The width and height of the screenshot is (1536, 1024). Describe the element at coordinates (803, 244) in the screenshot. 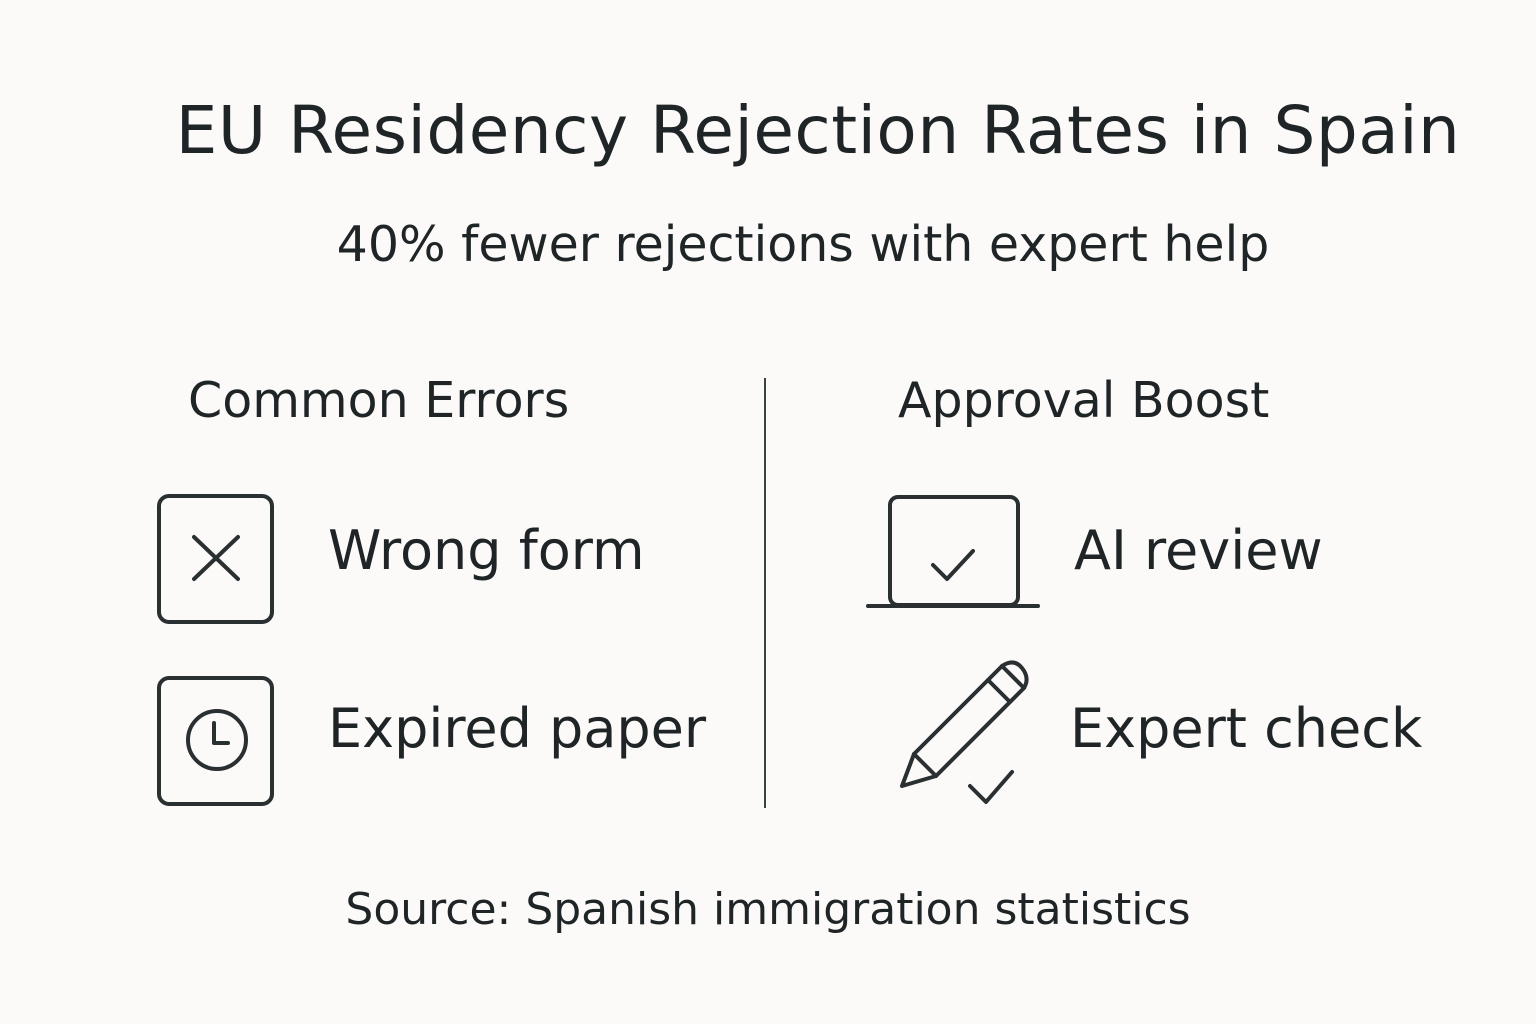

I see `page-subtitle: 40% fewer rejections with expert help` at that location.